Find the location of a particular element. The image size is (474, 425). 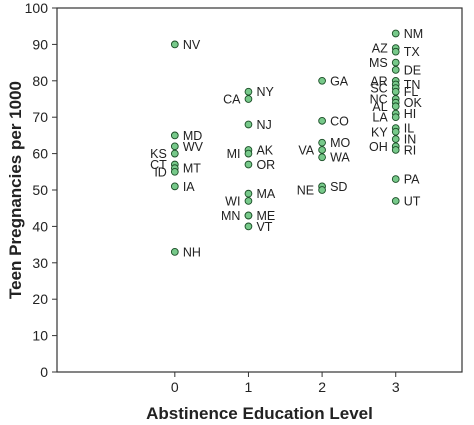

point-label-la: LA is located at coordinates (380, 118).